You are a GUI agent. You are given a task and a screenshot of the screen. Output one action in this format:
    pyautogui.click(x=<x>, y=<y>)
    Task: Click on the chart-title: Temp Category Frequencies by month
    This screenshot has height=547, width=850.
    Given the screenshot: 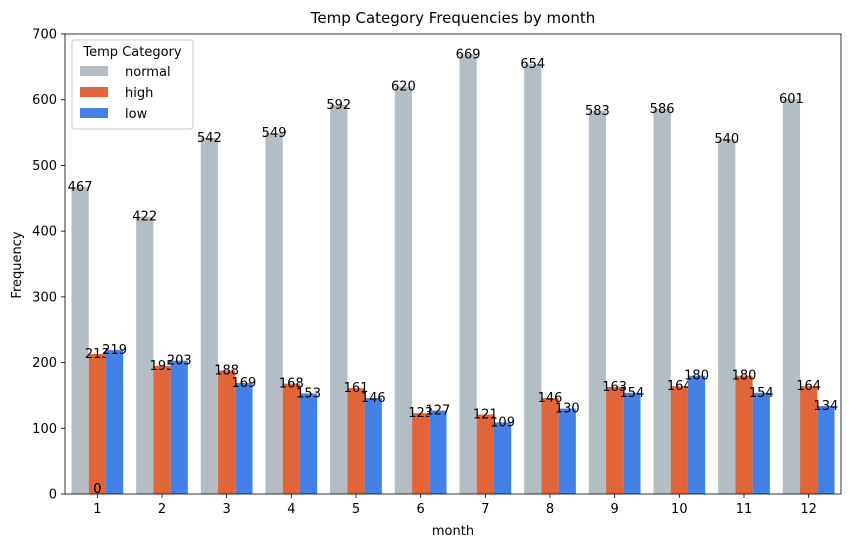 What is the action you would take?
    pyautogui.click(x=452, y=18)
    